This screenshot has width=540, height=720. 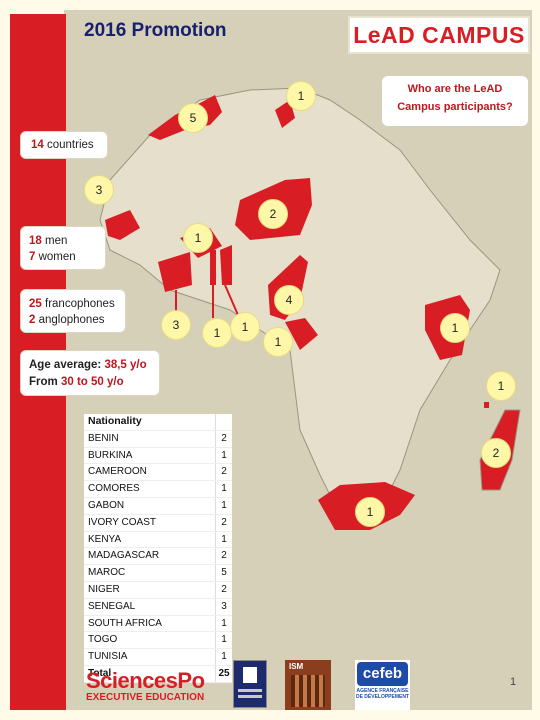 I want to click on francophones-value: 25, so click(x=35, y=304).